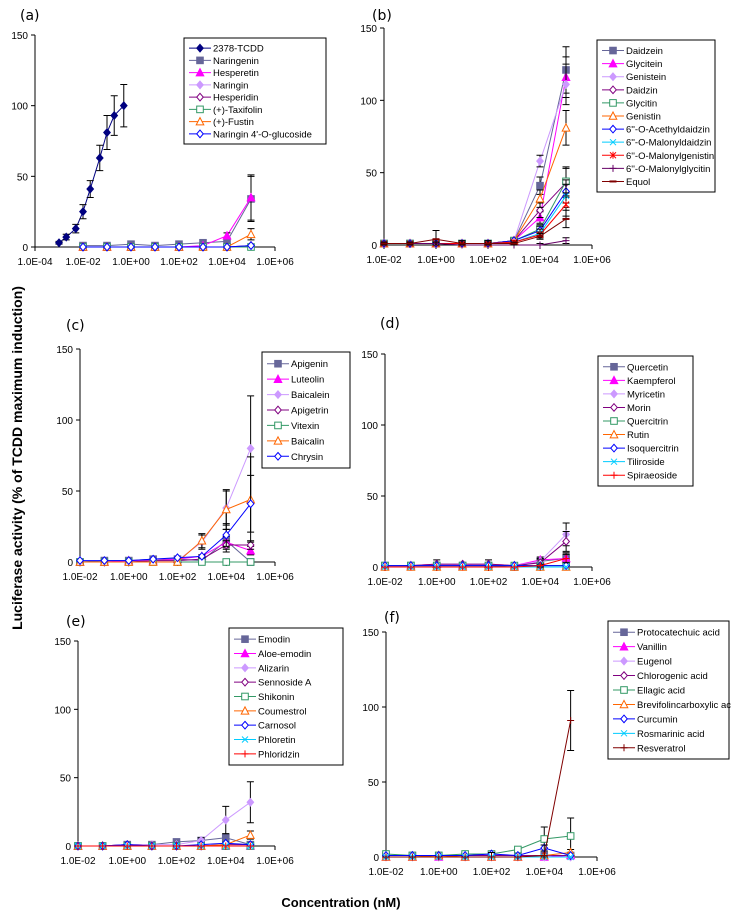 The image size is (731, 918). I want to click on legend-item: Luteolin, so click(295, 380).